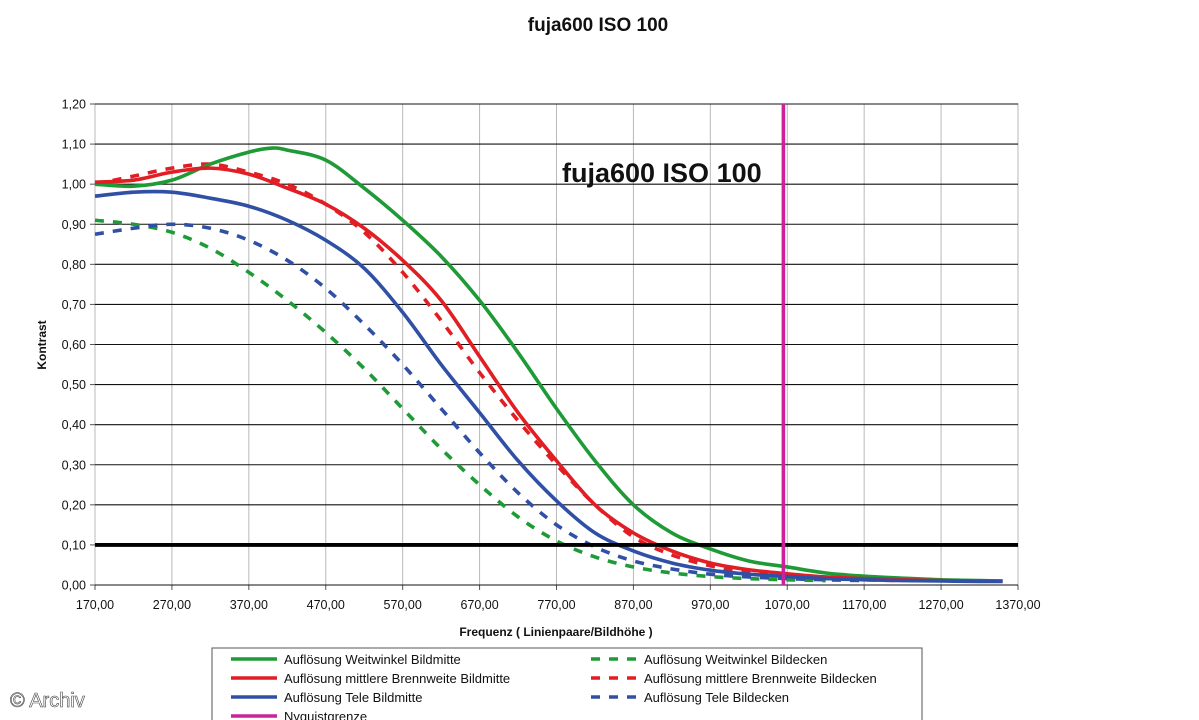  Describe the element at coordinates (940, 605) in the screenshot. I see `x-tick-label: 1270,00` at that location.